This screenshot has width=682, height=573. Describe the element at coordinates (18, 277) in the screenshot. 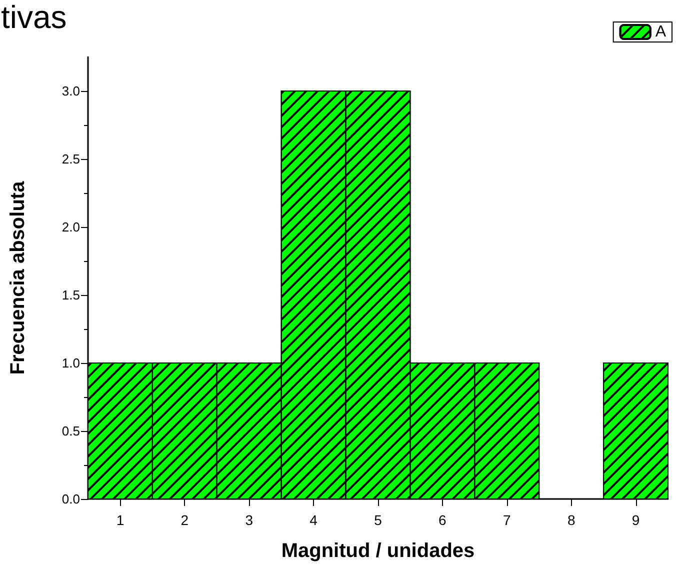

I see `y-axis-title: Frecuencia absoluta` at that location.